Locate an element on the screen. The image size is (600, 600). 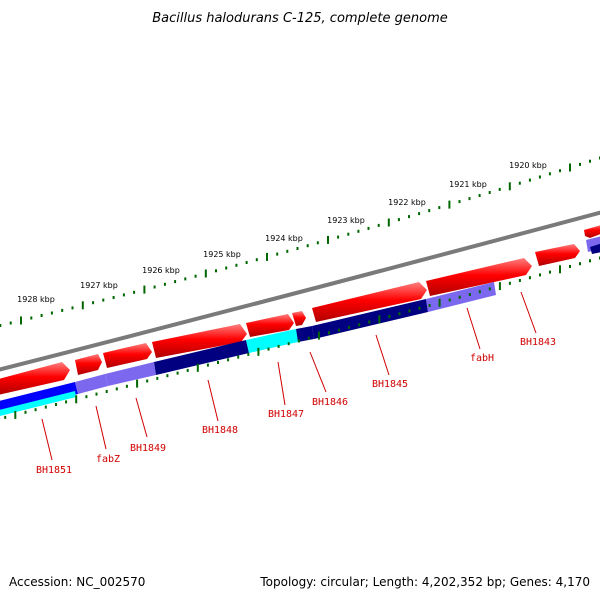
gene-label: BH1851 is located at coordinates (54, 470).